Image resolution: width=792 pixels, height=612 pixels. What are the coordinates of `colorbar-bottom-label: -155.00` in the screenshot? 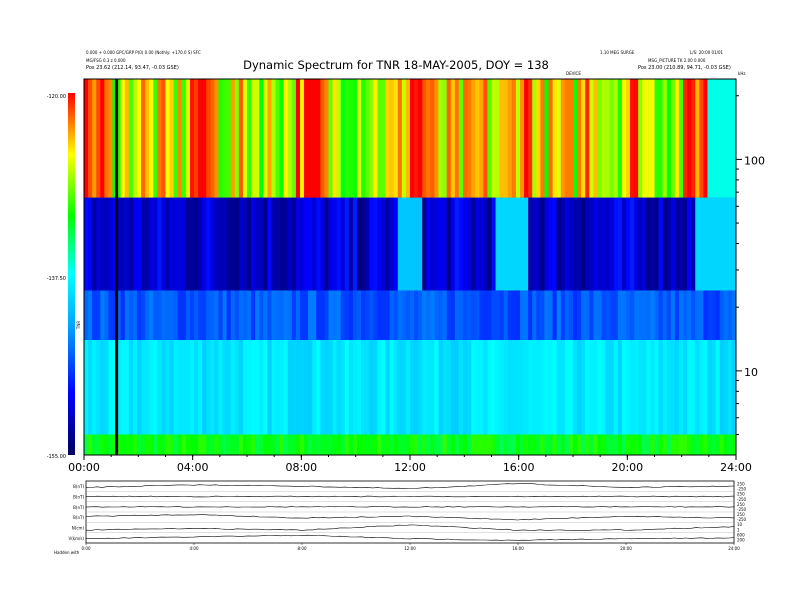 It's located at (56, 457).